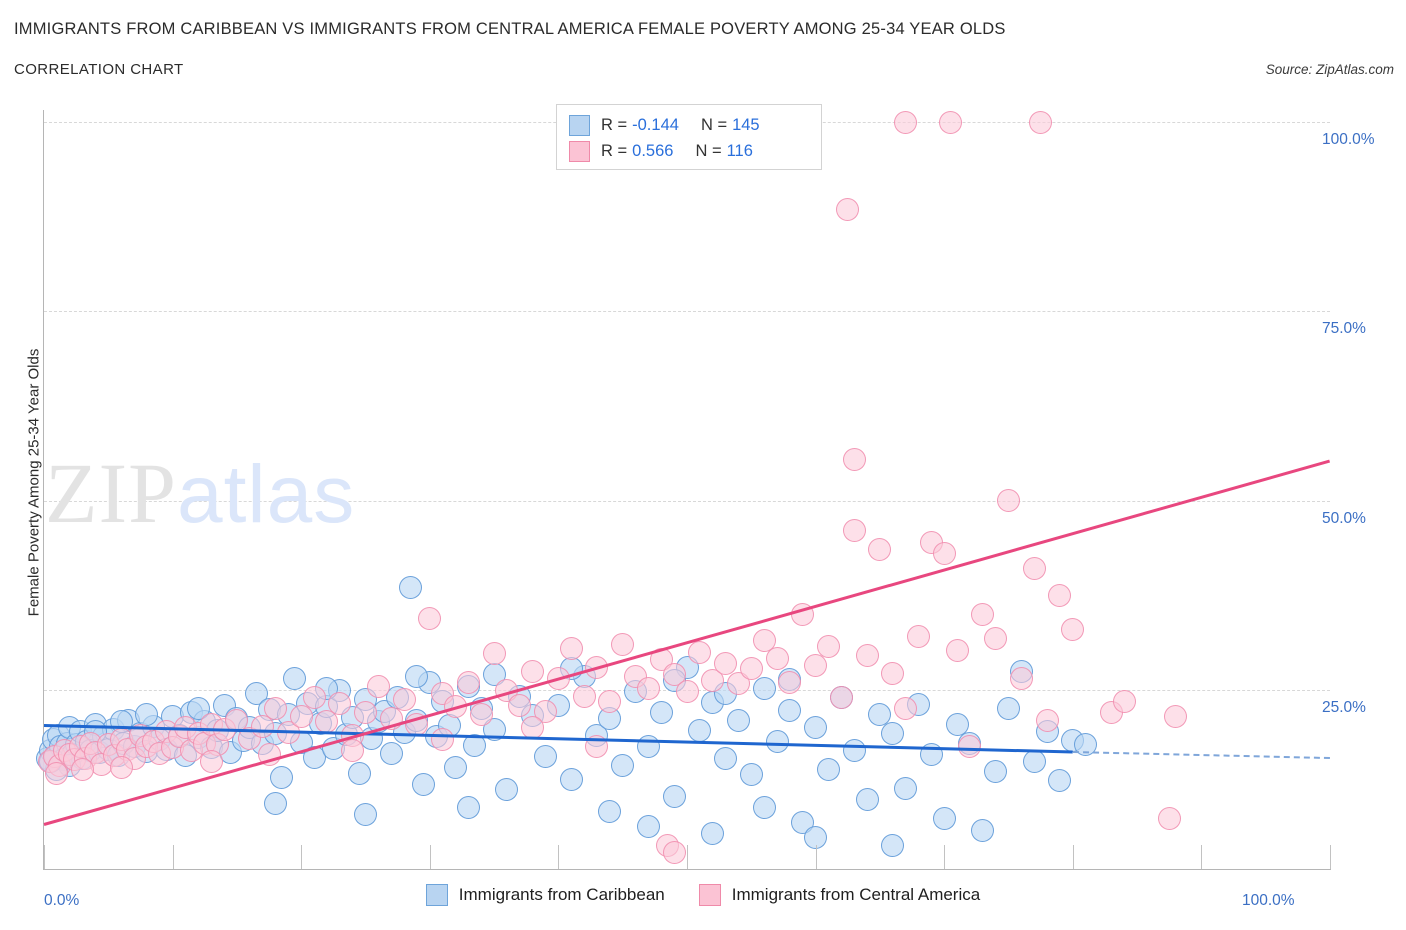  Describe the element at coordinates (545, 895) in the screenshot. I see `legend-item-caribbean: Immigrants from Caribbean` at that location.